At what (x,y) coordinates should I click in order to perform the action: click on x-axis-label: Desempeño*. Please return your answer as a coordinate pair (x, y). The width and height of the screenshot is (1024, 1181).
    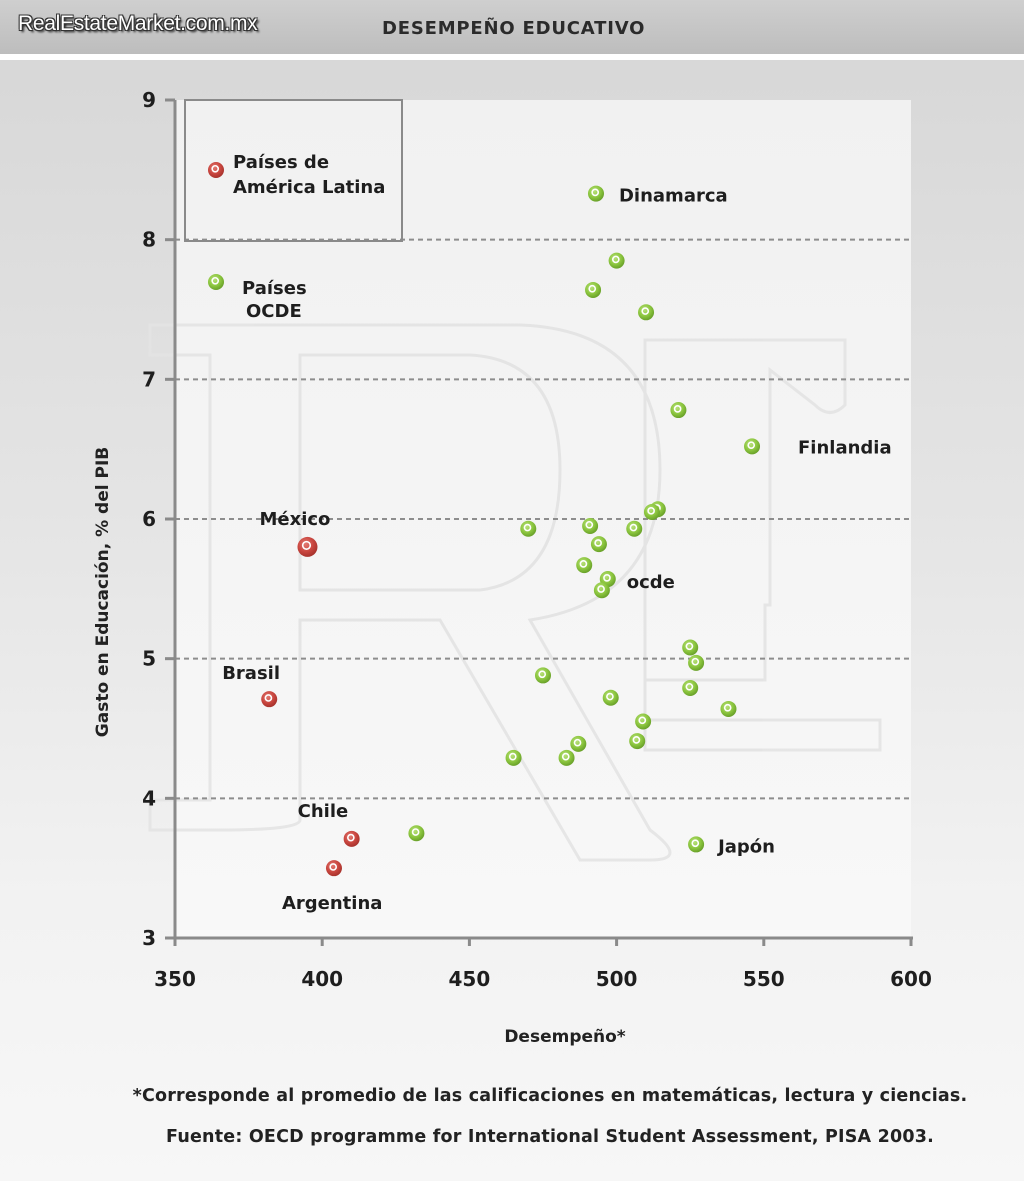
    Looking at the image, I should click on (564, 1037).